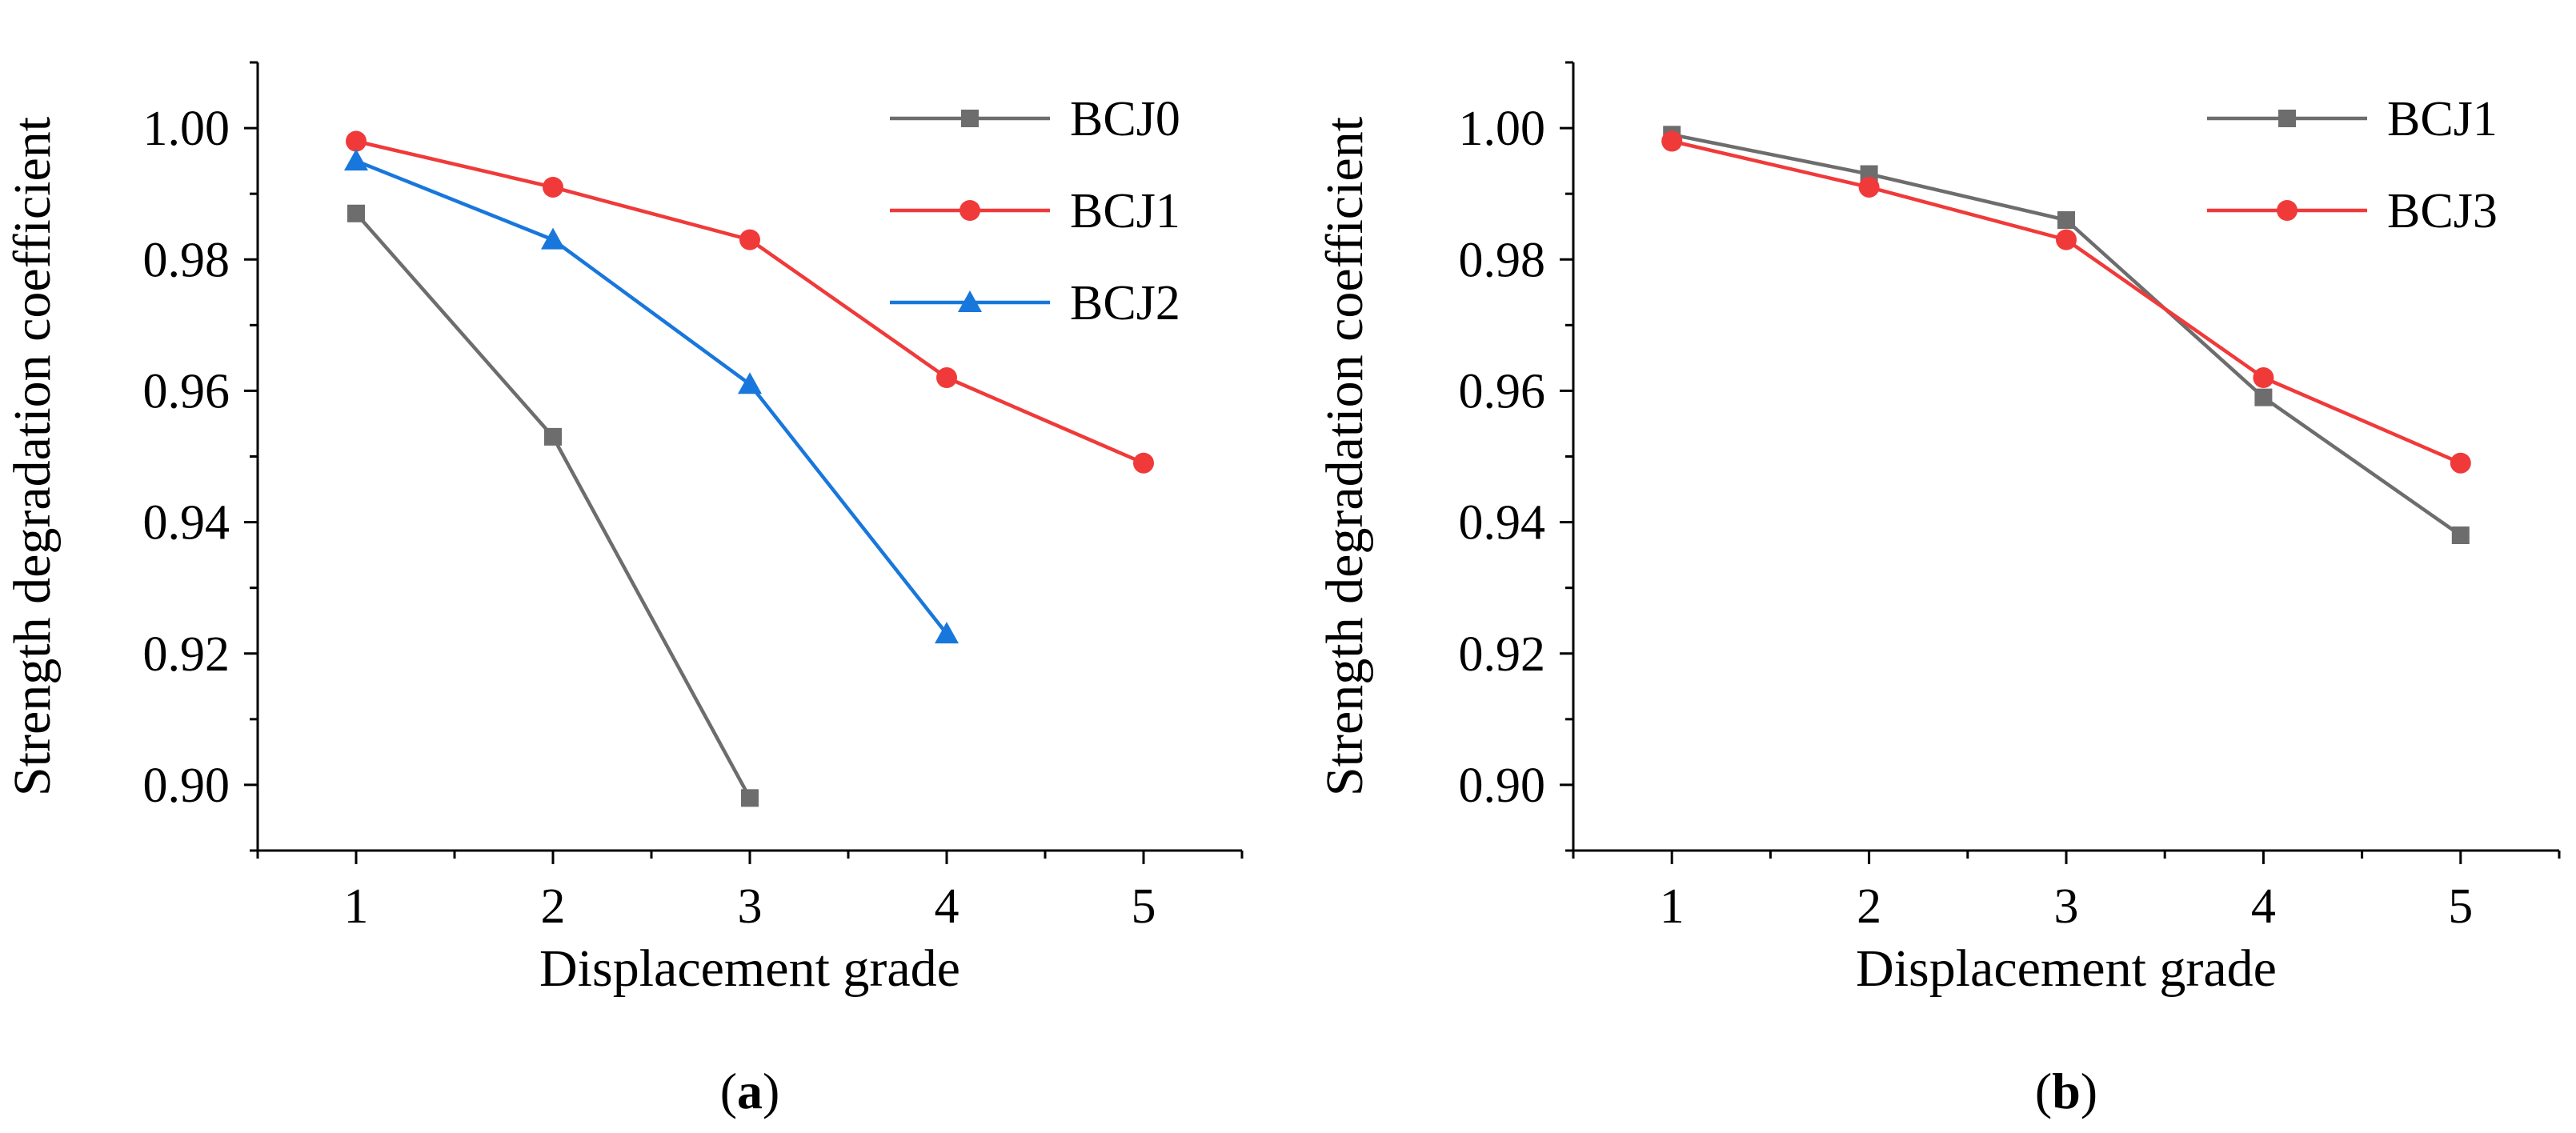  I want to click on series-line-bcj0, so click(553, 506).